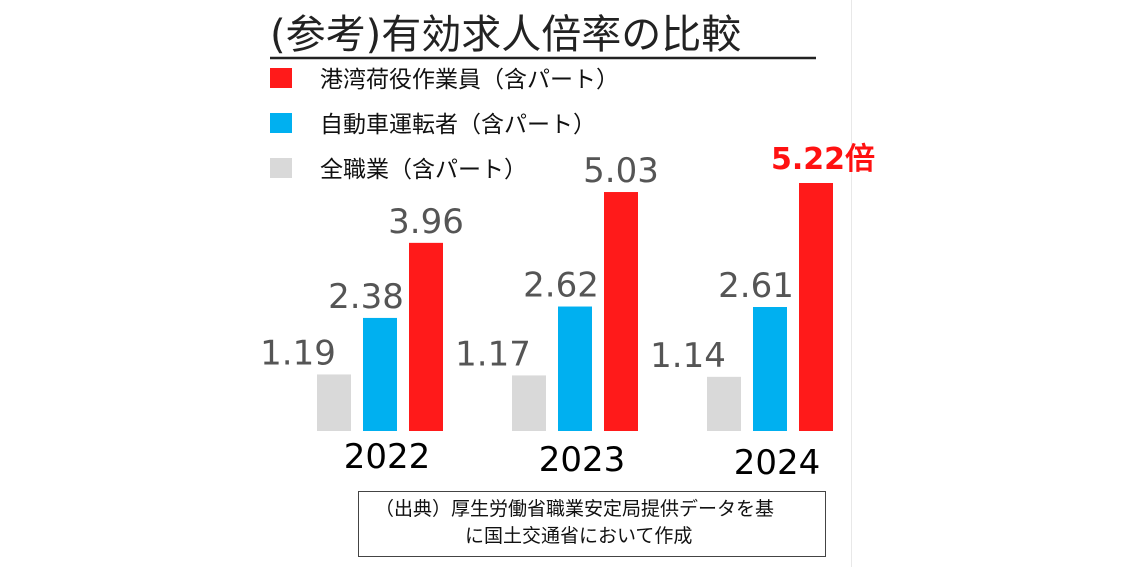 The height and width of the screenshot is (567, 1148). Describe the element at coordinates (281, 78) in the screenshot. I see `legend-swatch-cargo` at that location.